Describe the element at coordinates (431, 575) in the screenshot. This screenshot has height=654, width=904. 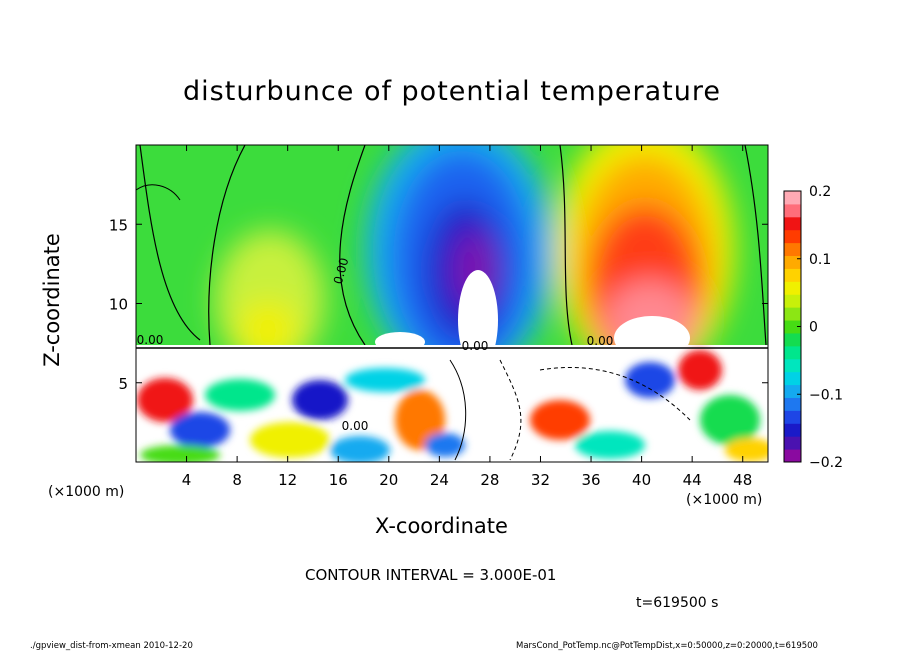
I see `contour-interval-label: CONTOUR INTERVAL = 3.000E-01` at that location.